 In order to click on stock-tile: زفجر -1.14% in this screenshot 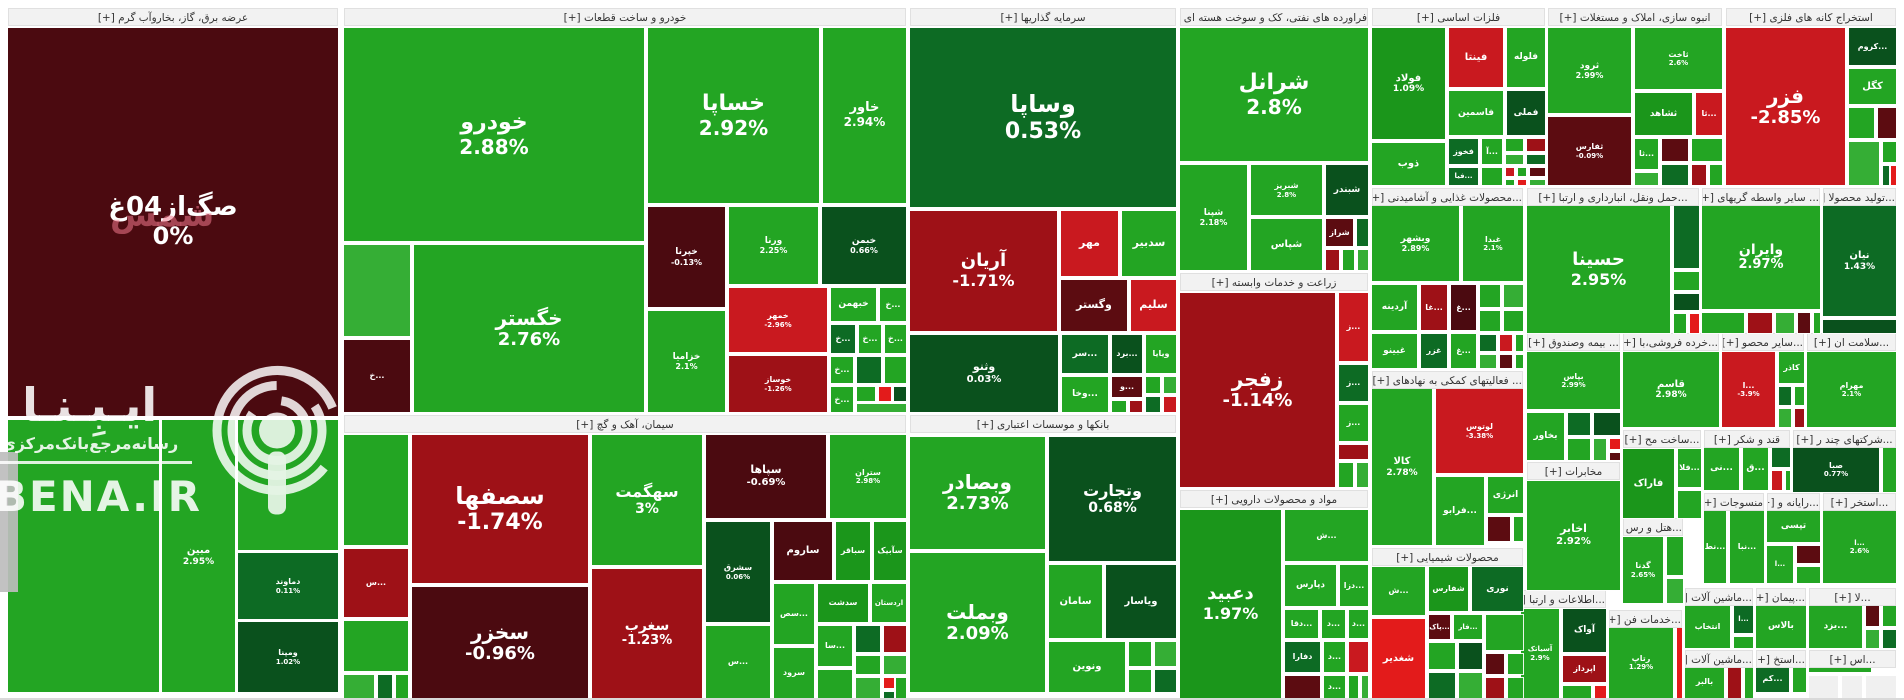, I will do `click(1257, 390)`.